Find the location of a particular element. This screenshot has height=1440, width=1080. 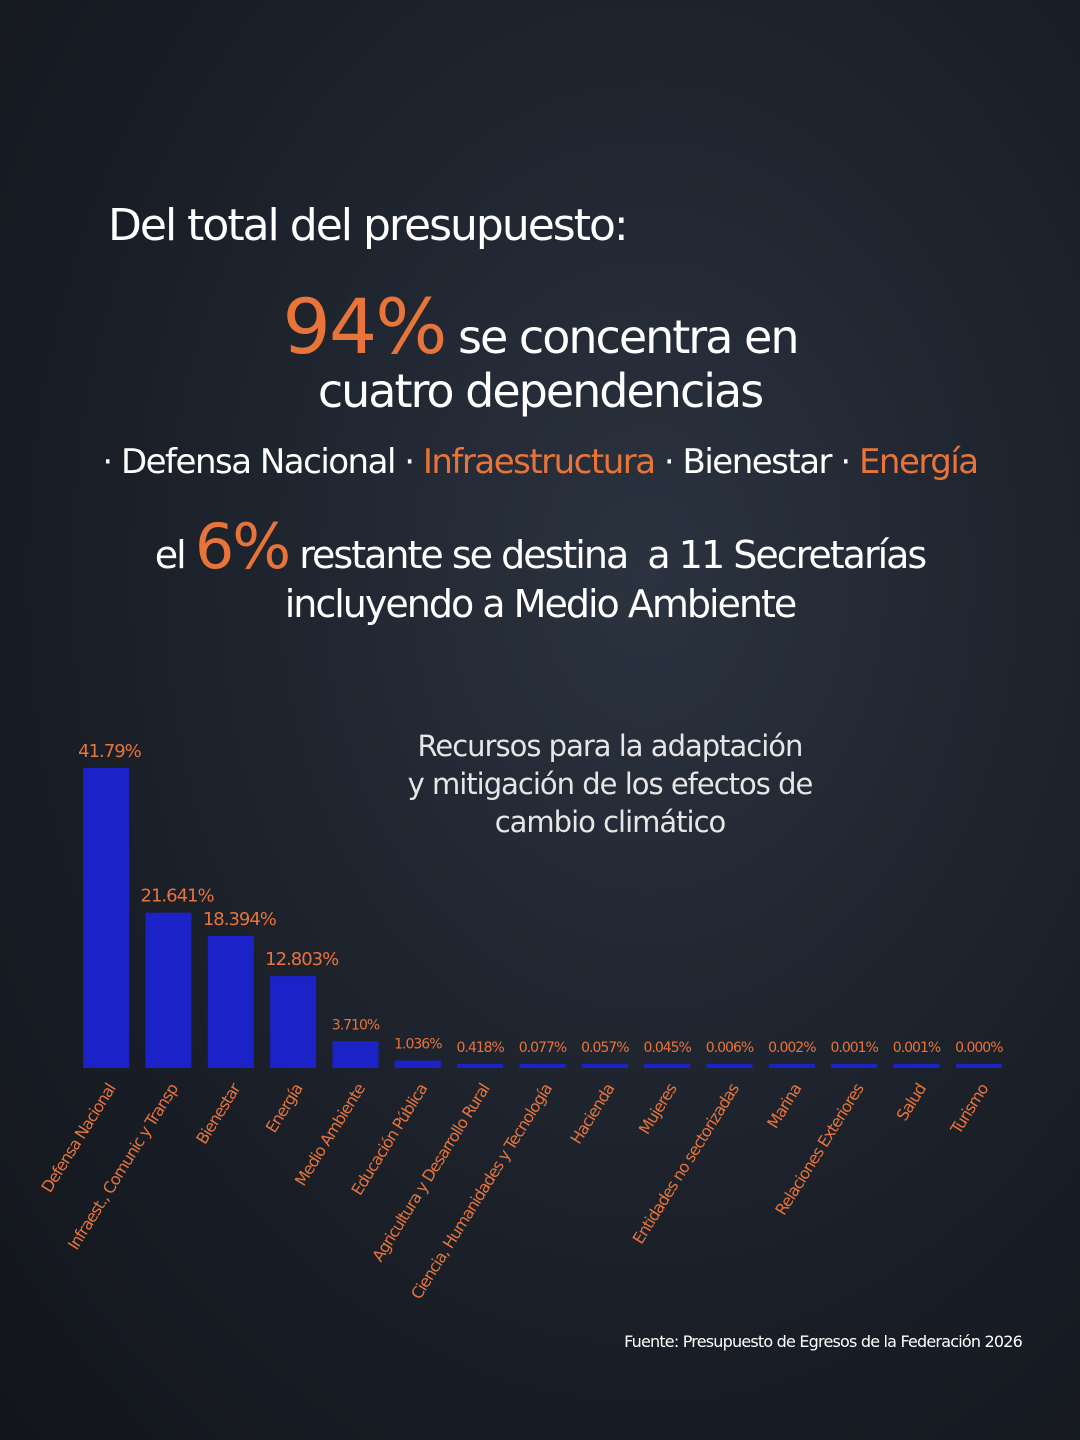

value-label: 18.394% is located at coordinates (240, 919).